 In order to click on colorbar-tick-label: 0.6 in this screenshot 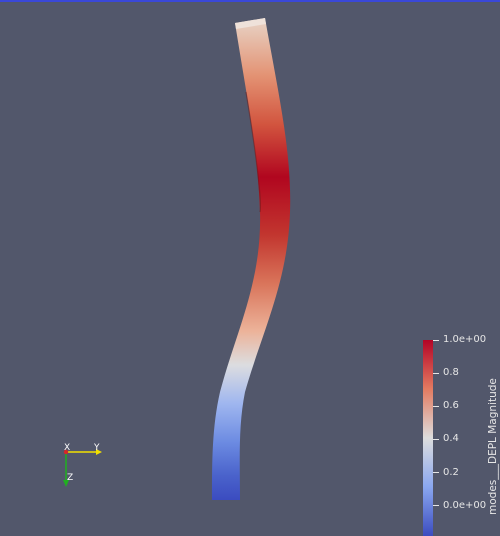, I will do `click(451, 405)`.